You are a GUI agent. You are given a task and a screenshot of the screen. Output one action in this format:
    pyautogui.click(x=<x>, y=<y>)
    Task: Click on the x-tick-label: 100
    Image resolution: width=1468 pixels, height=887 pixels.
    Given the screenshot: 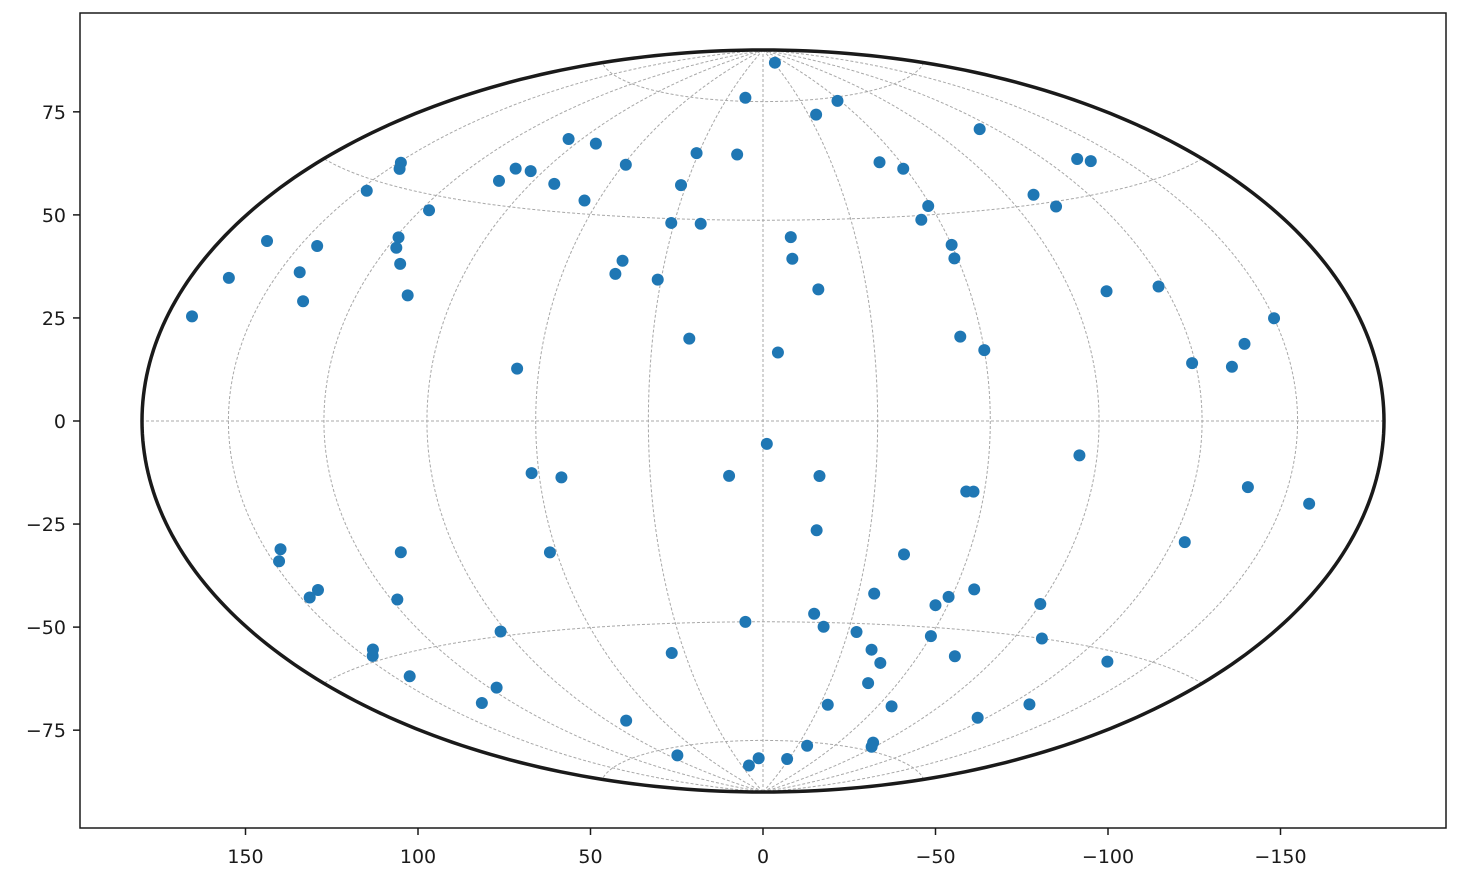 What is the action you would take?
    pyautogui.click(x=418, y=857)
    